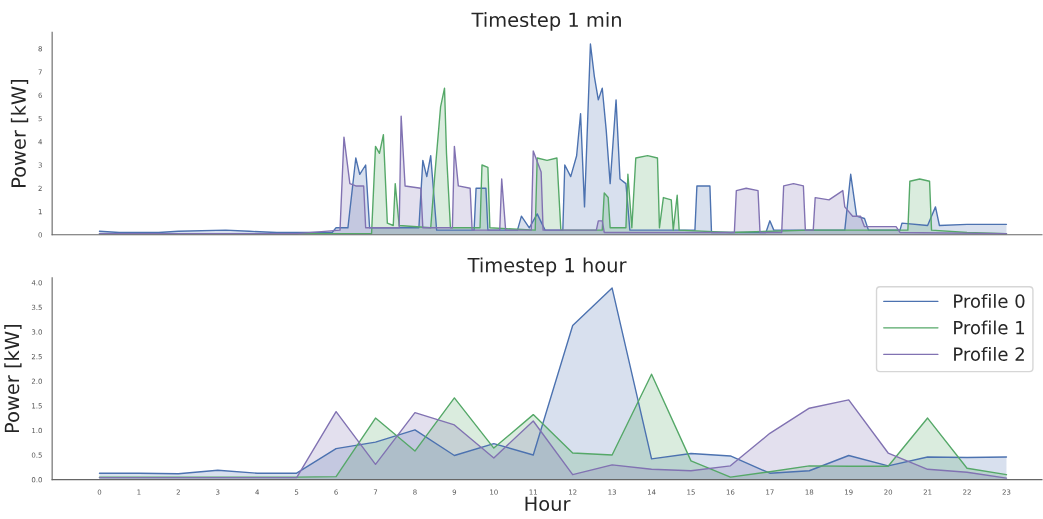 The image size is (1043, 519). What do you see at coordinates (989, 327) in the screenshot?
I see `legend-label: Profile 1` at bounding box center [989, 327].